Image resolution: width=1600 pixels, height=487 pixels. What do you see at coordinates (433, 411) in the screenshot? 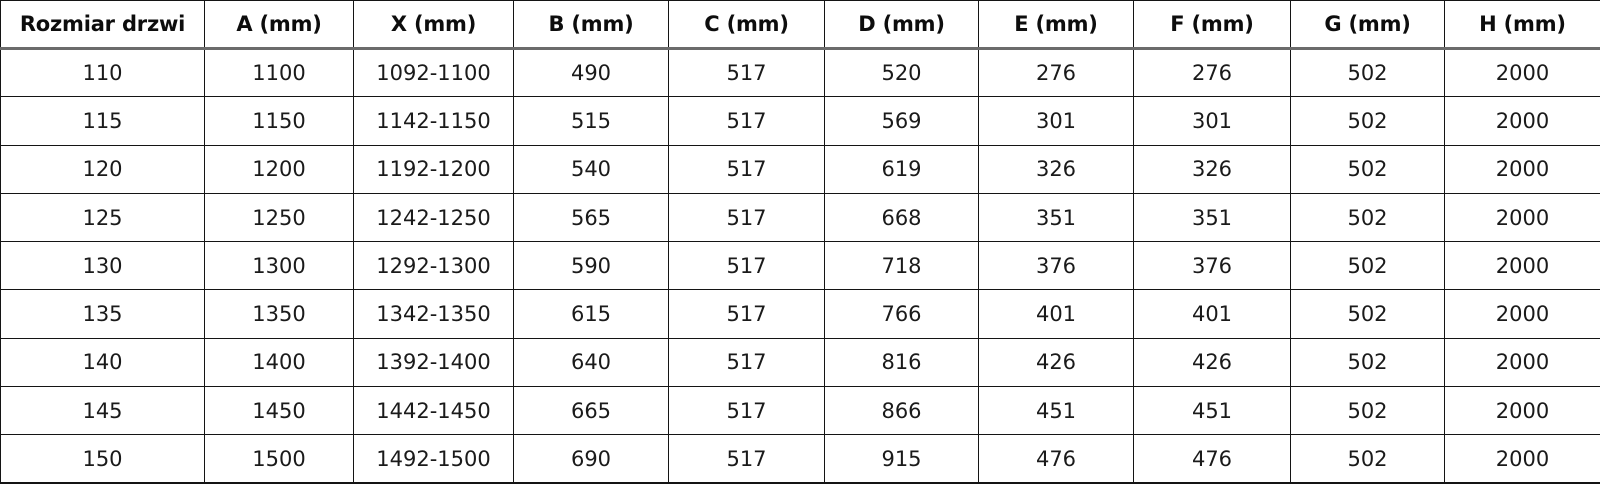
I see `cell-dimension: 1442-1450` at bounding box center [433, 411].